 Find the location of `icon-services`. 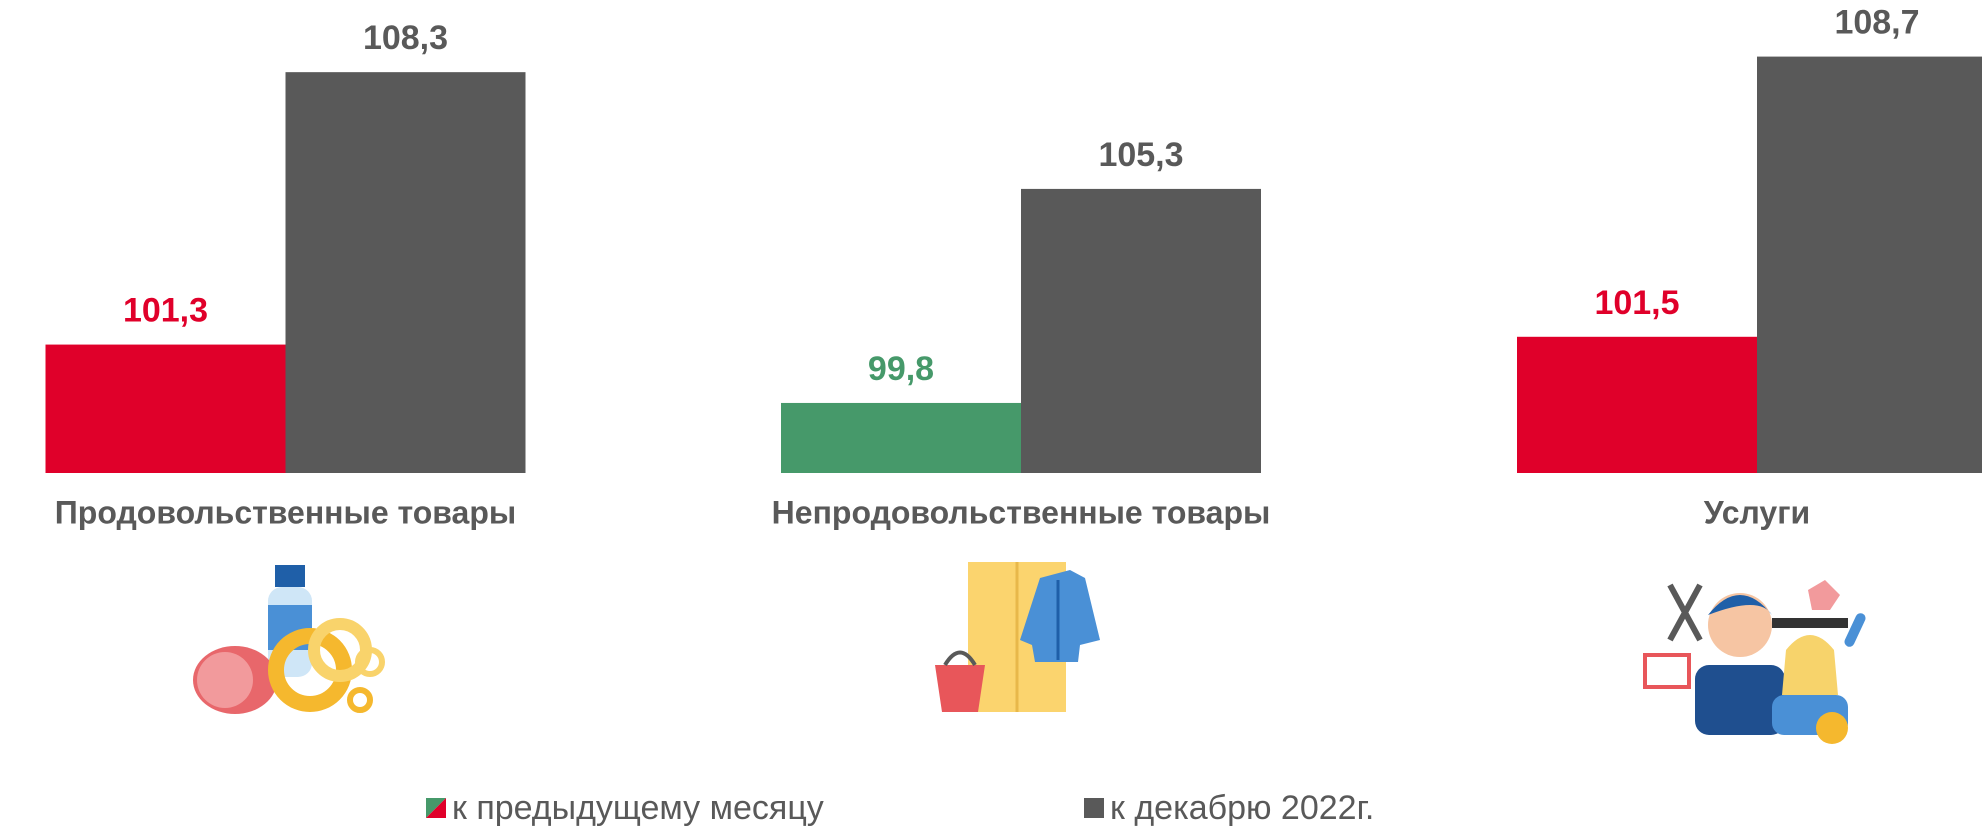

icon-services is located at coordinates (1754, 662).